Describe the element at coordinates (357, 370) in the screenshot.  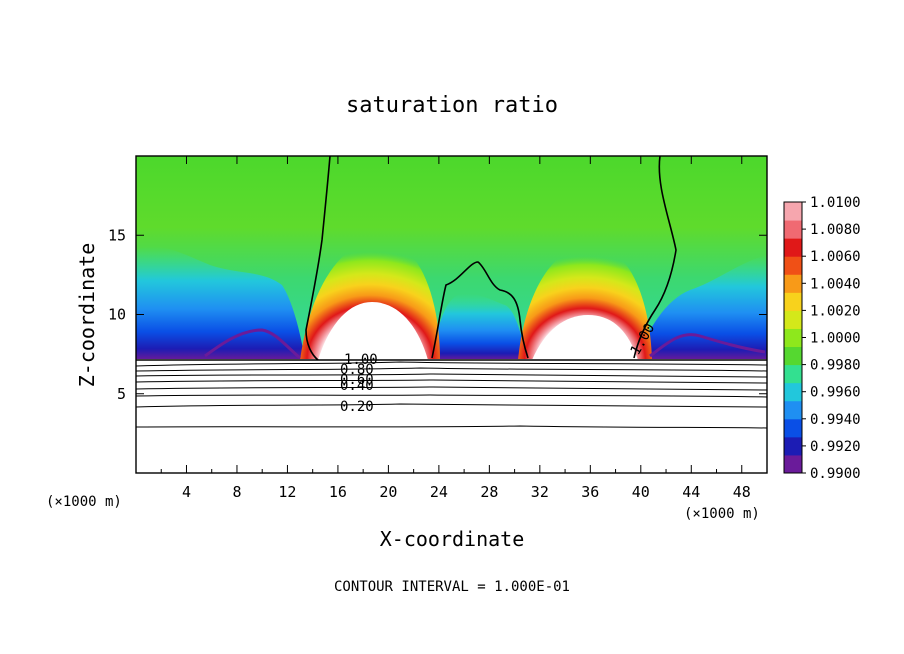
I see `contour-label: 0.80` at that location.